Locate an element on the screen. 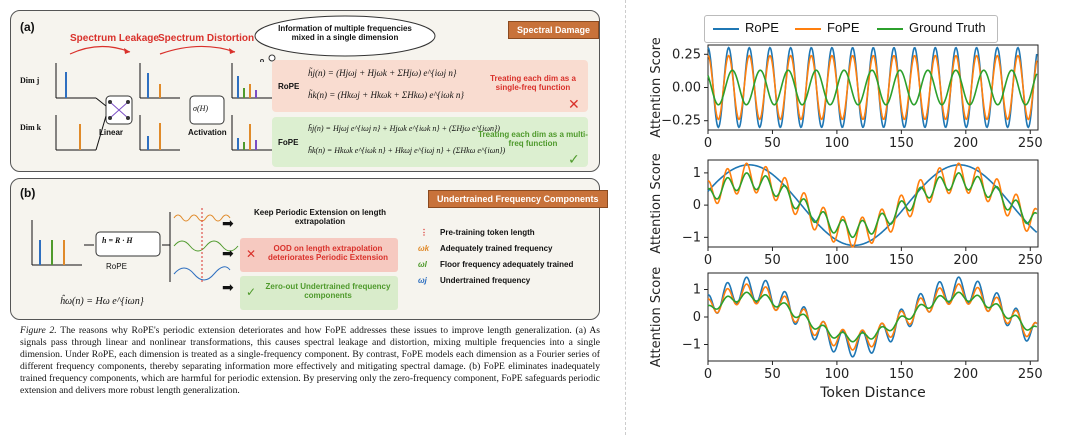  chart-legend: RoPE FoPE Ground Truth is located at coordinates (851, 29).